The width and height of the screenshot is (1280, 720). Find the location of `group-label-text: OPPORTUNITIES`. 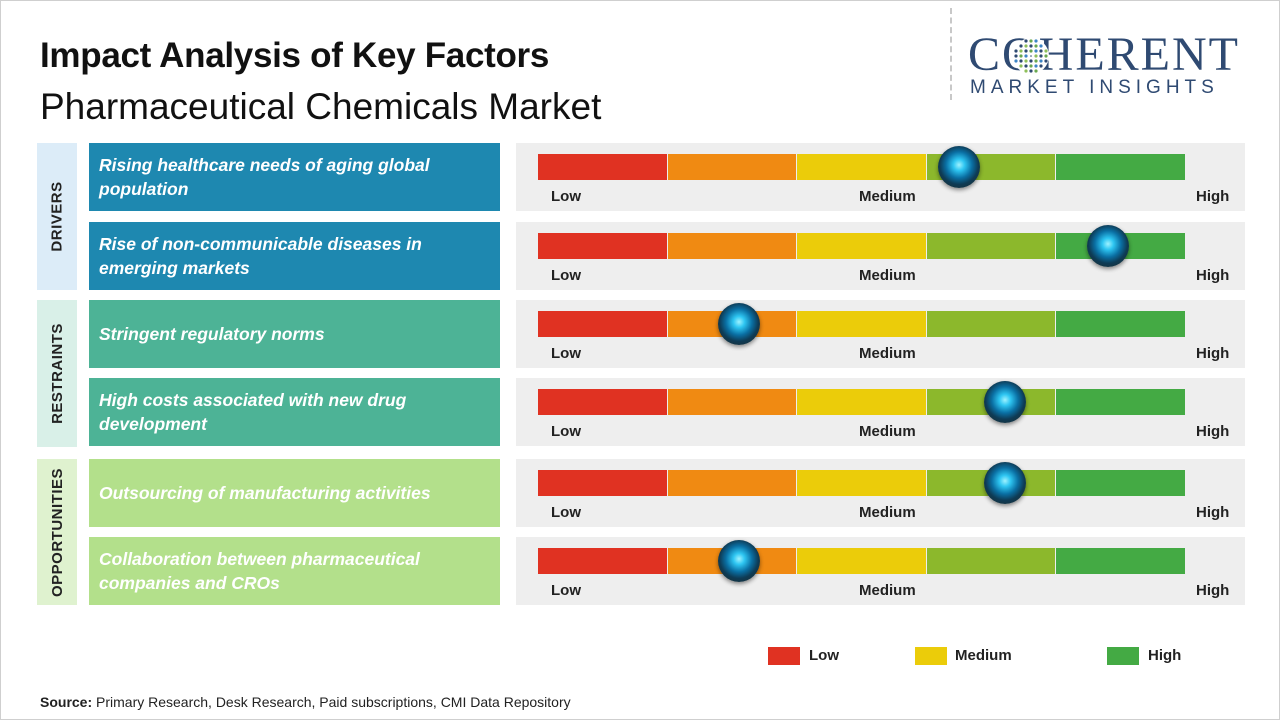

group-label-text: OPPORTUNITIES is located at coordinates (57, 532).